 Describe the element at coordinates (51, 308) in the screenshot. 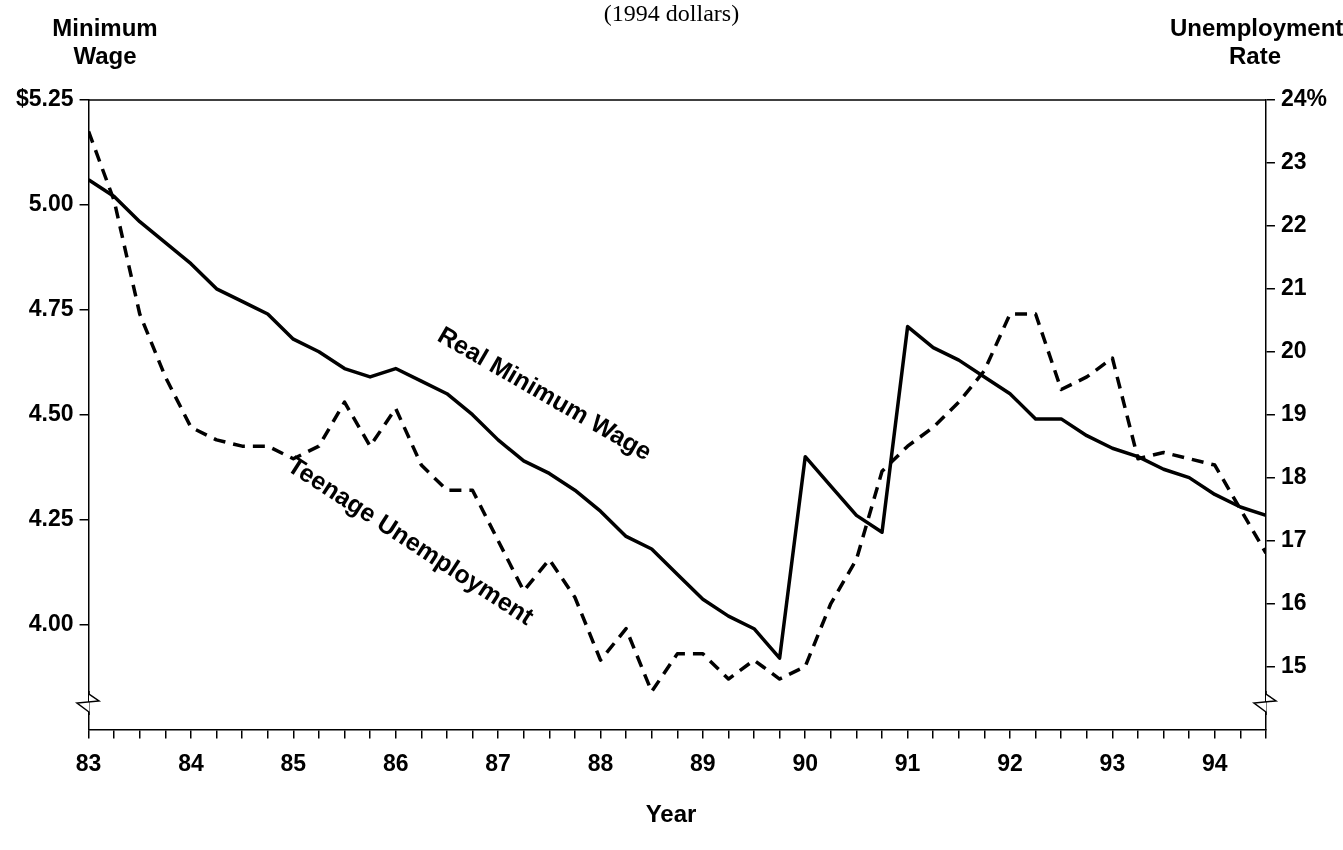

I see `y-tick-label: 4.75` at that location.